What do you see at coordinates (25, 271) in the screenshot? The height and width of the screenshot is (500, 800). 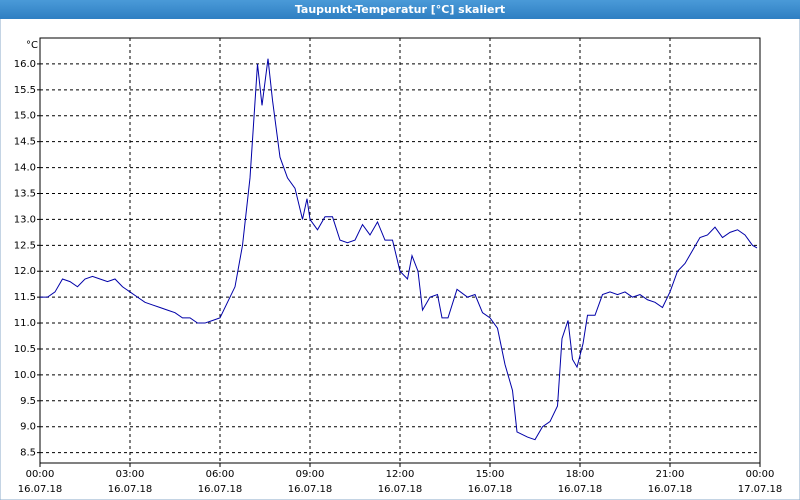 I see `y-tick-label: 12.0` at bounding box center [25, 271].